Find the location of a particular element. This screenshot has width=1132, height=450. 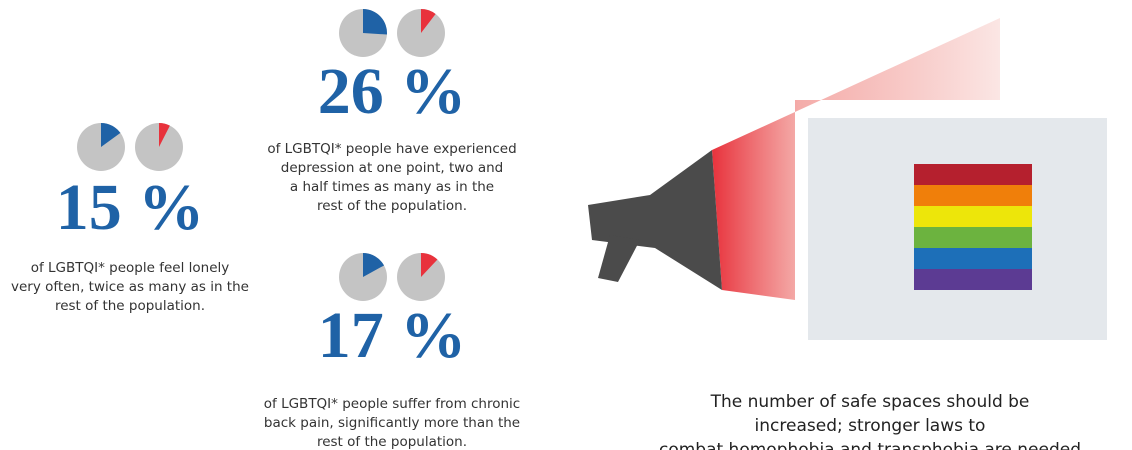

stat-description: back pain, significantly more than the is located at coordinates (392, 423).